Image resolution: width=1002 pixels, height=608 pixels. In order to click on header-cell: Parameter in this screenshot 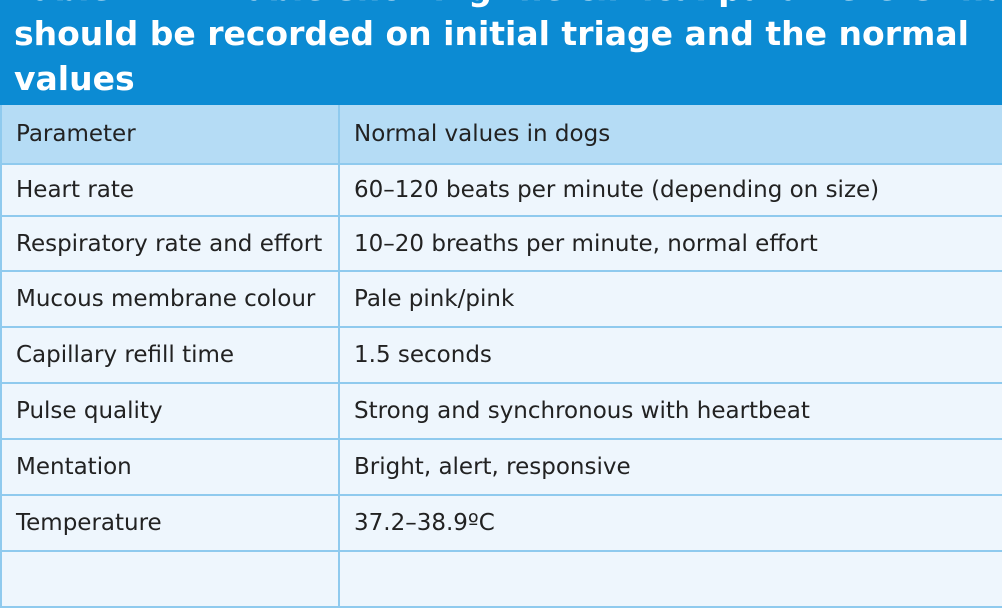, I will do `click(169, 134)`.